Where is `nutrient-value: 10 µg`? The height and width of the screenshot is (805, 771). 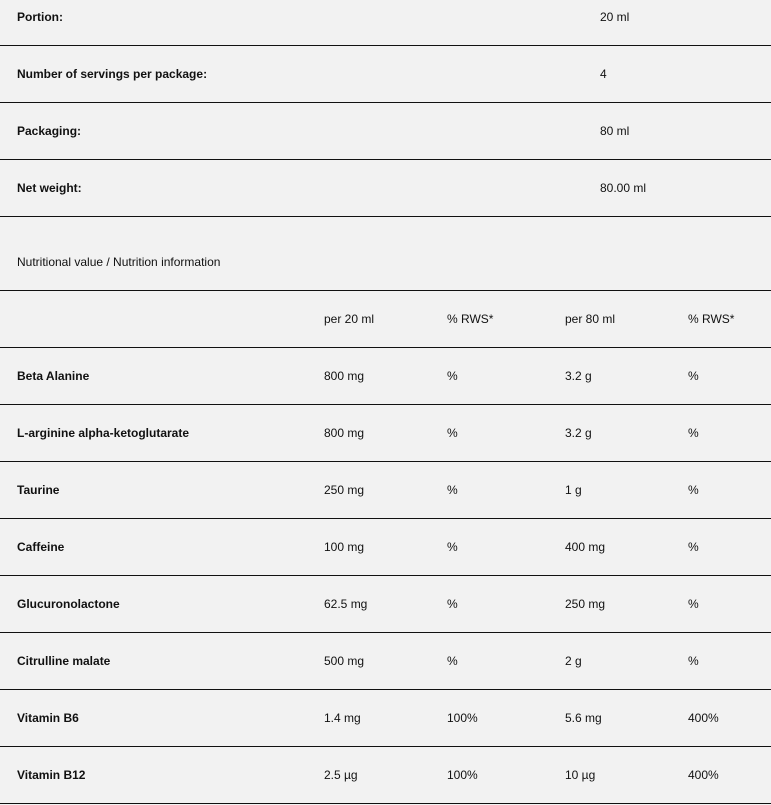 nutrient-value: 10 µg is located at coordinates (580, 775).